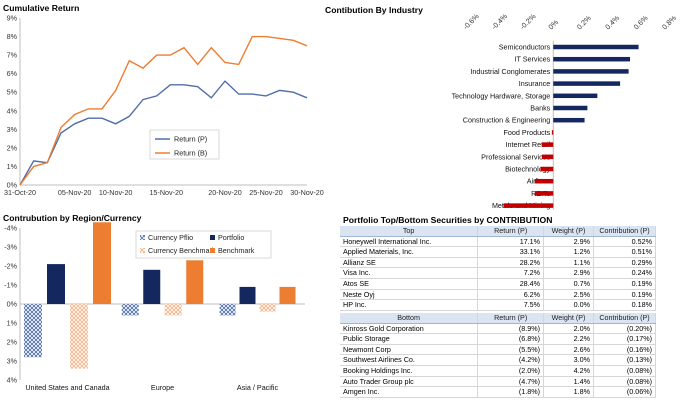 This screenshot has height=400, width=687. Describe the element at coordinates (498, 252) in the screenshot. I see `table-row: Applied Materials, Inc. 33.1% 1.2% 0.51%` at that location.